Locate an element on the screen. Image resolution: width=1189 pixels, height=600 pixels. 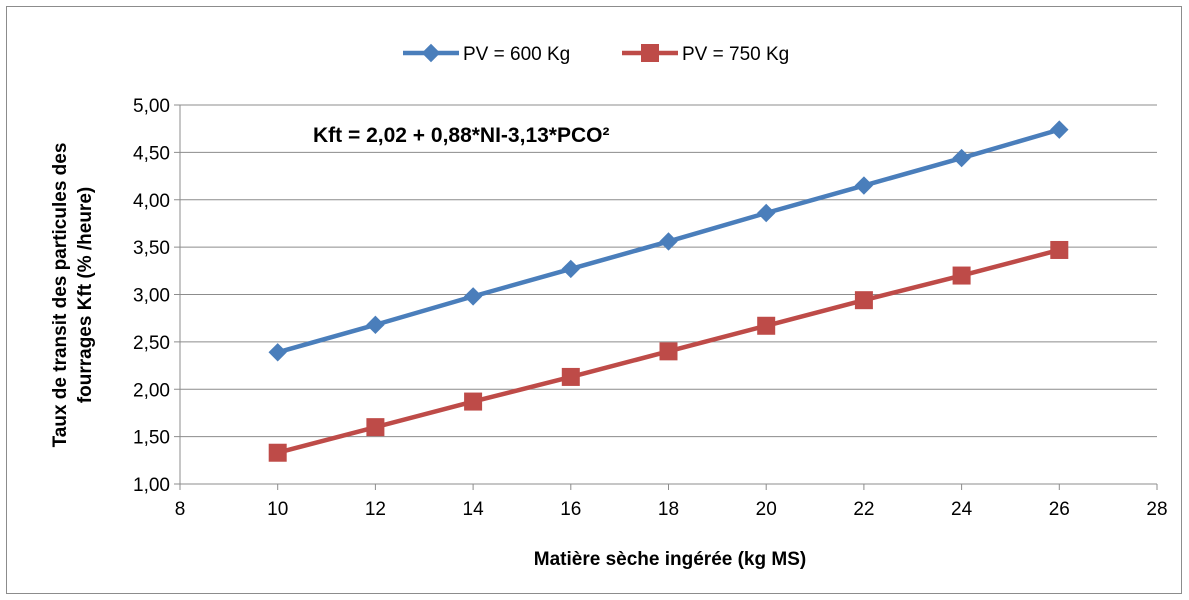
y-tick-label: 4,00 is located at coordinates (151, 201).